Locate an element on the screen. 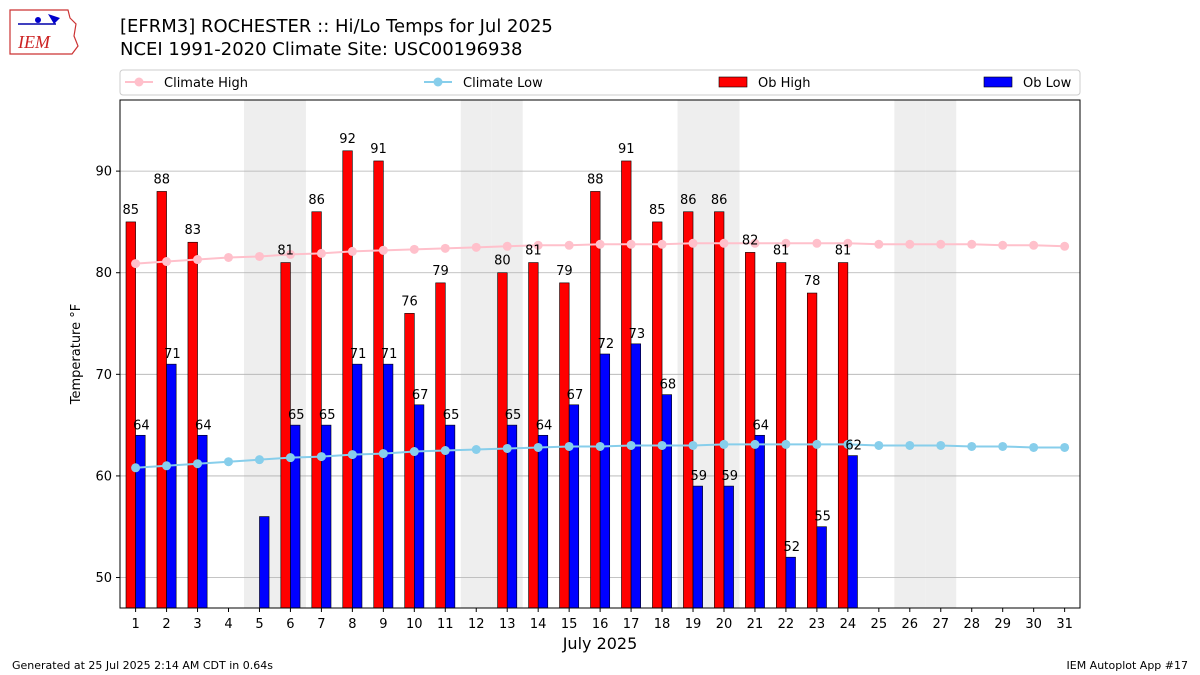  x-tick-label: 4 is located at coordinates (228, 624).